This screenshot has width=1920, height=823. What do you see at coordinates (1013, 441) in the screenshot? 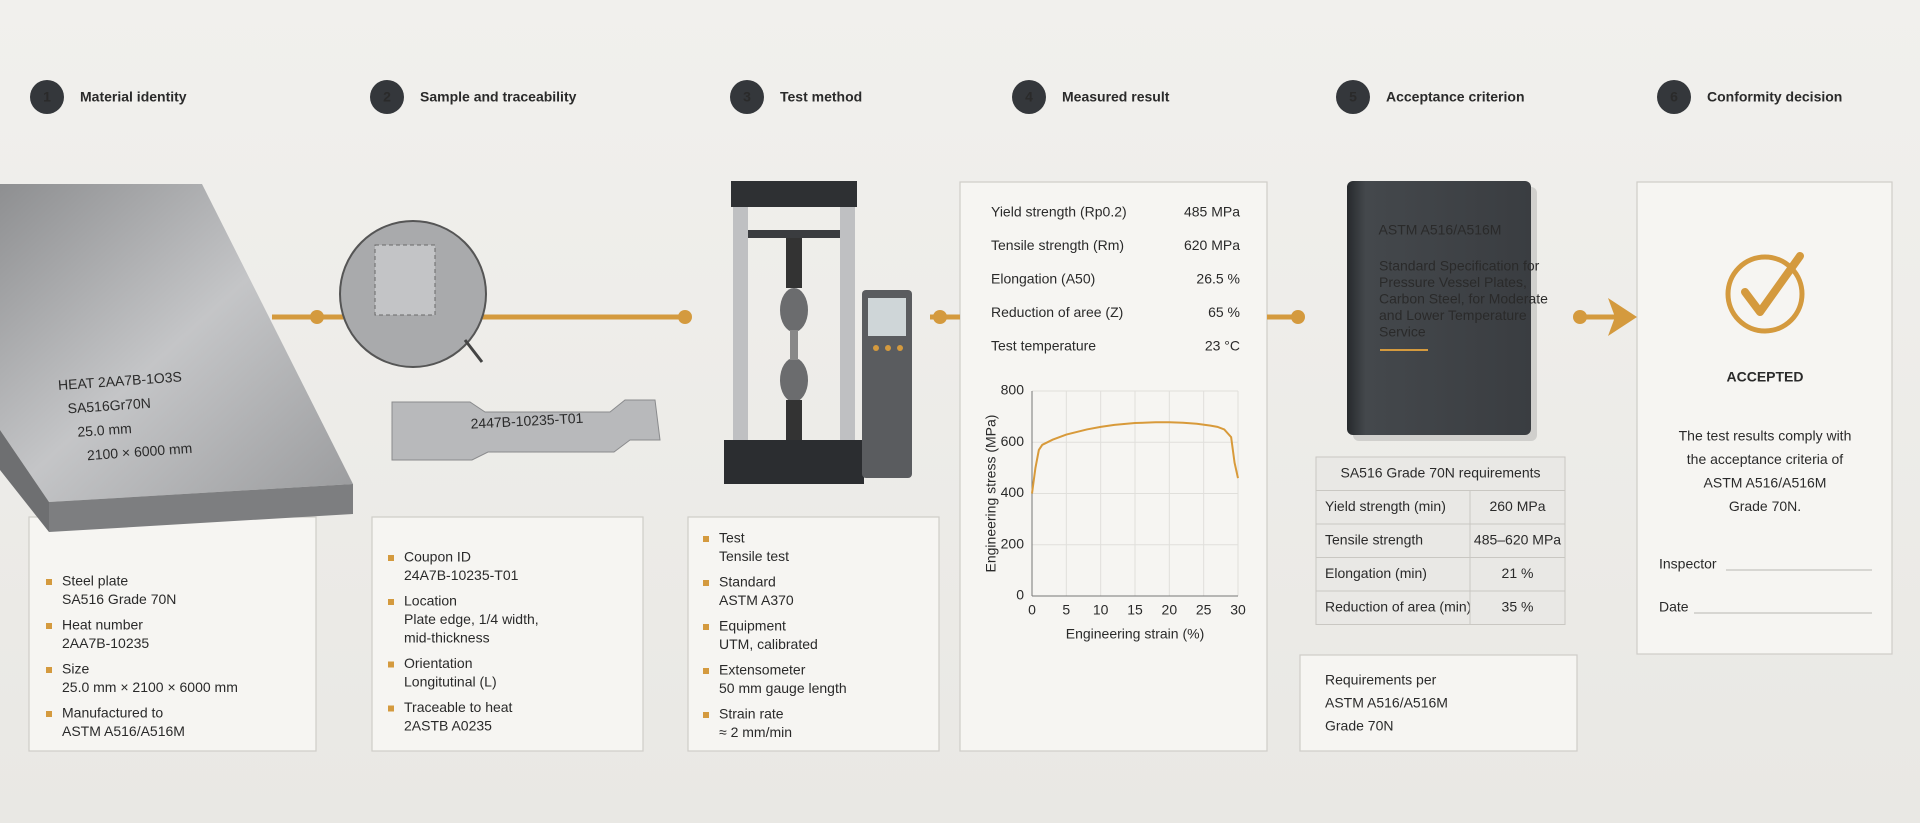
I see `y-tick-label: 600` at bounding box center [1013, 441].